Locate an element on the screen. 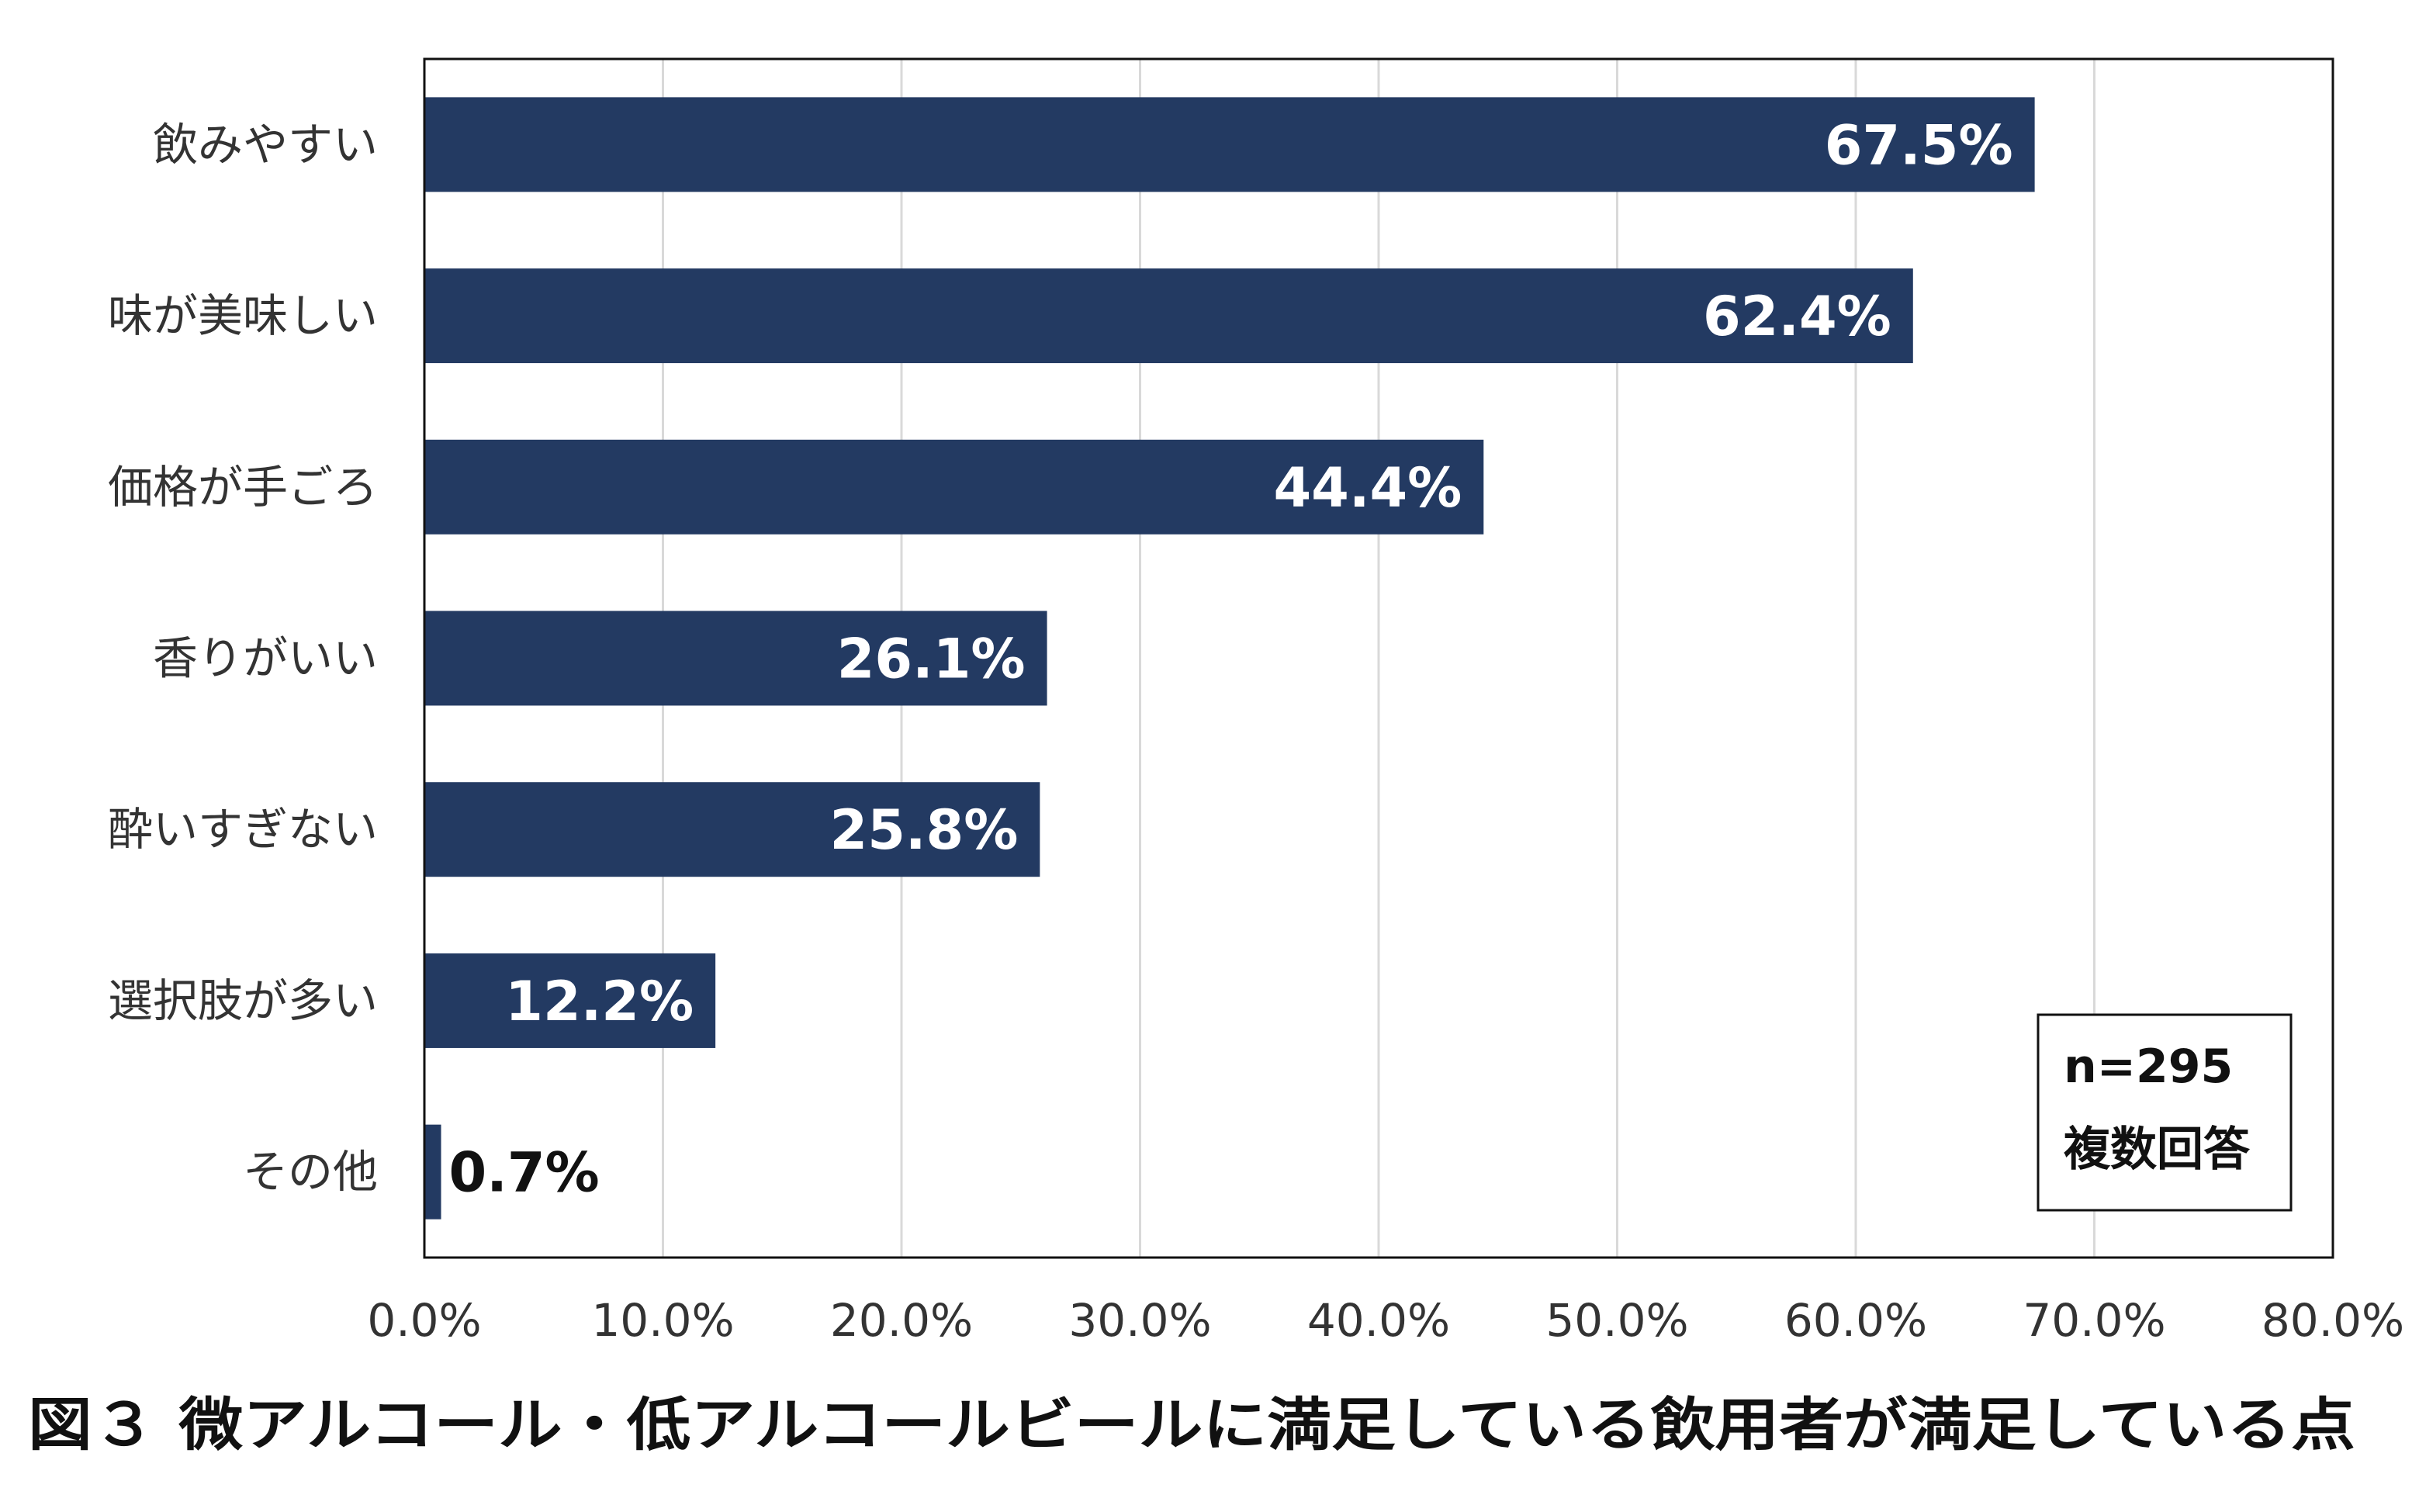 The height and width of the screenshot is (1512, 2419). x-tick-label: 0.0% is located at coordinates (424, 1320).